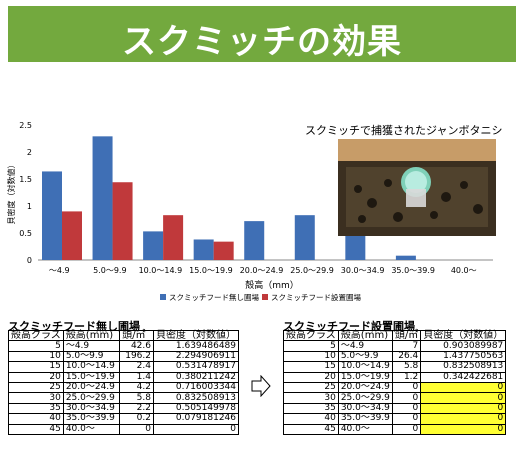  I want to click on legend-label: スクミッチフード設置圃場, so click(316, 297).